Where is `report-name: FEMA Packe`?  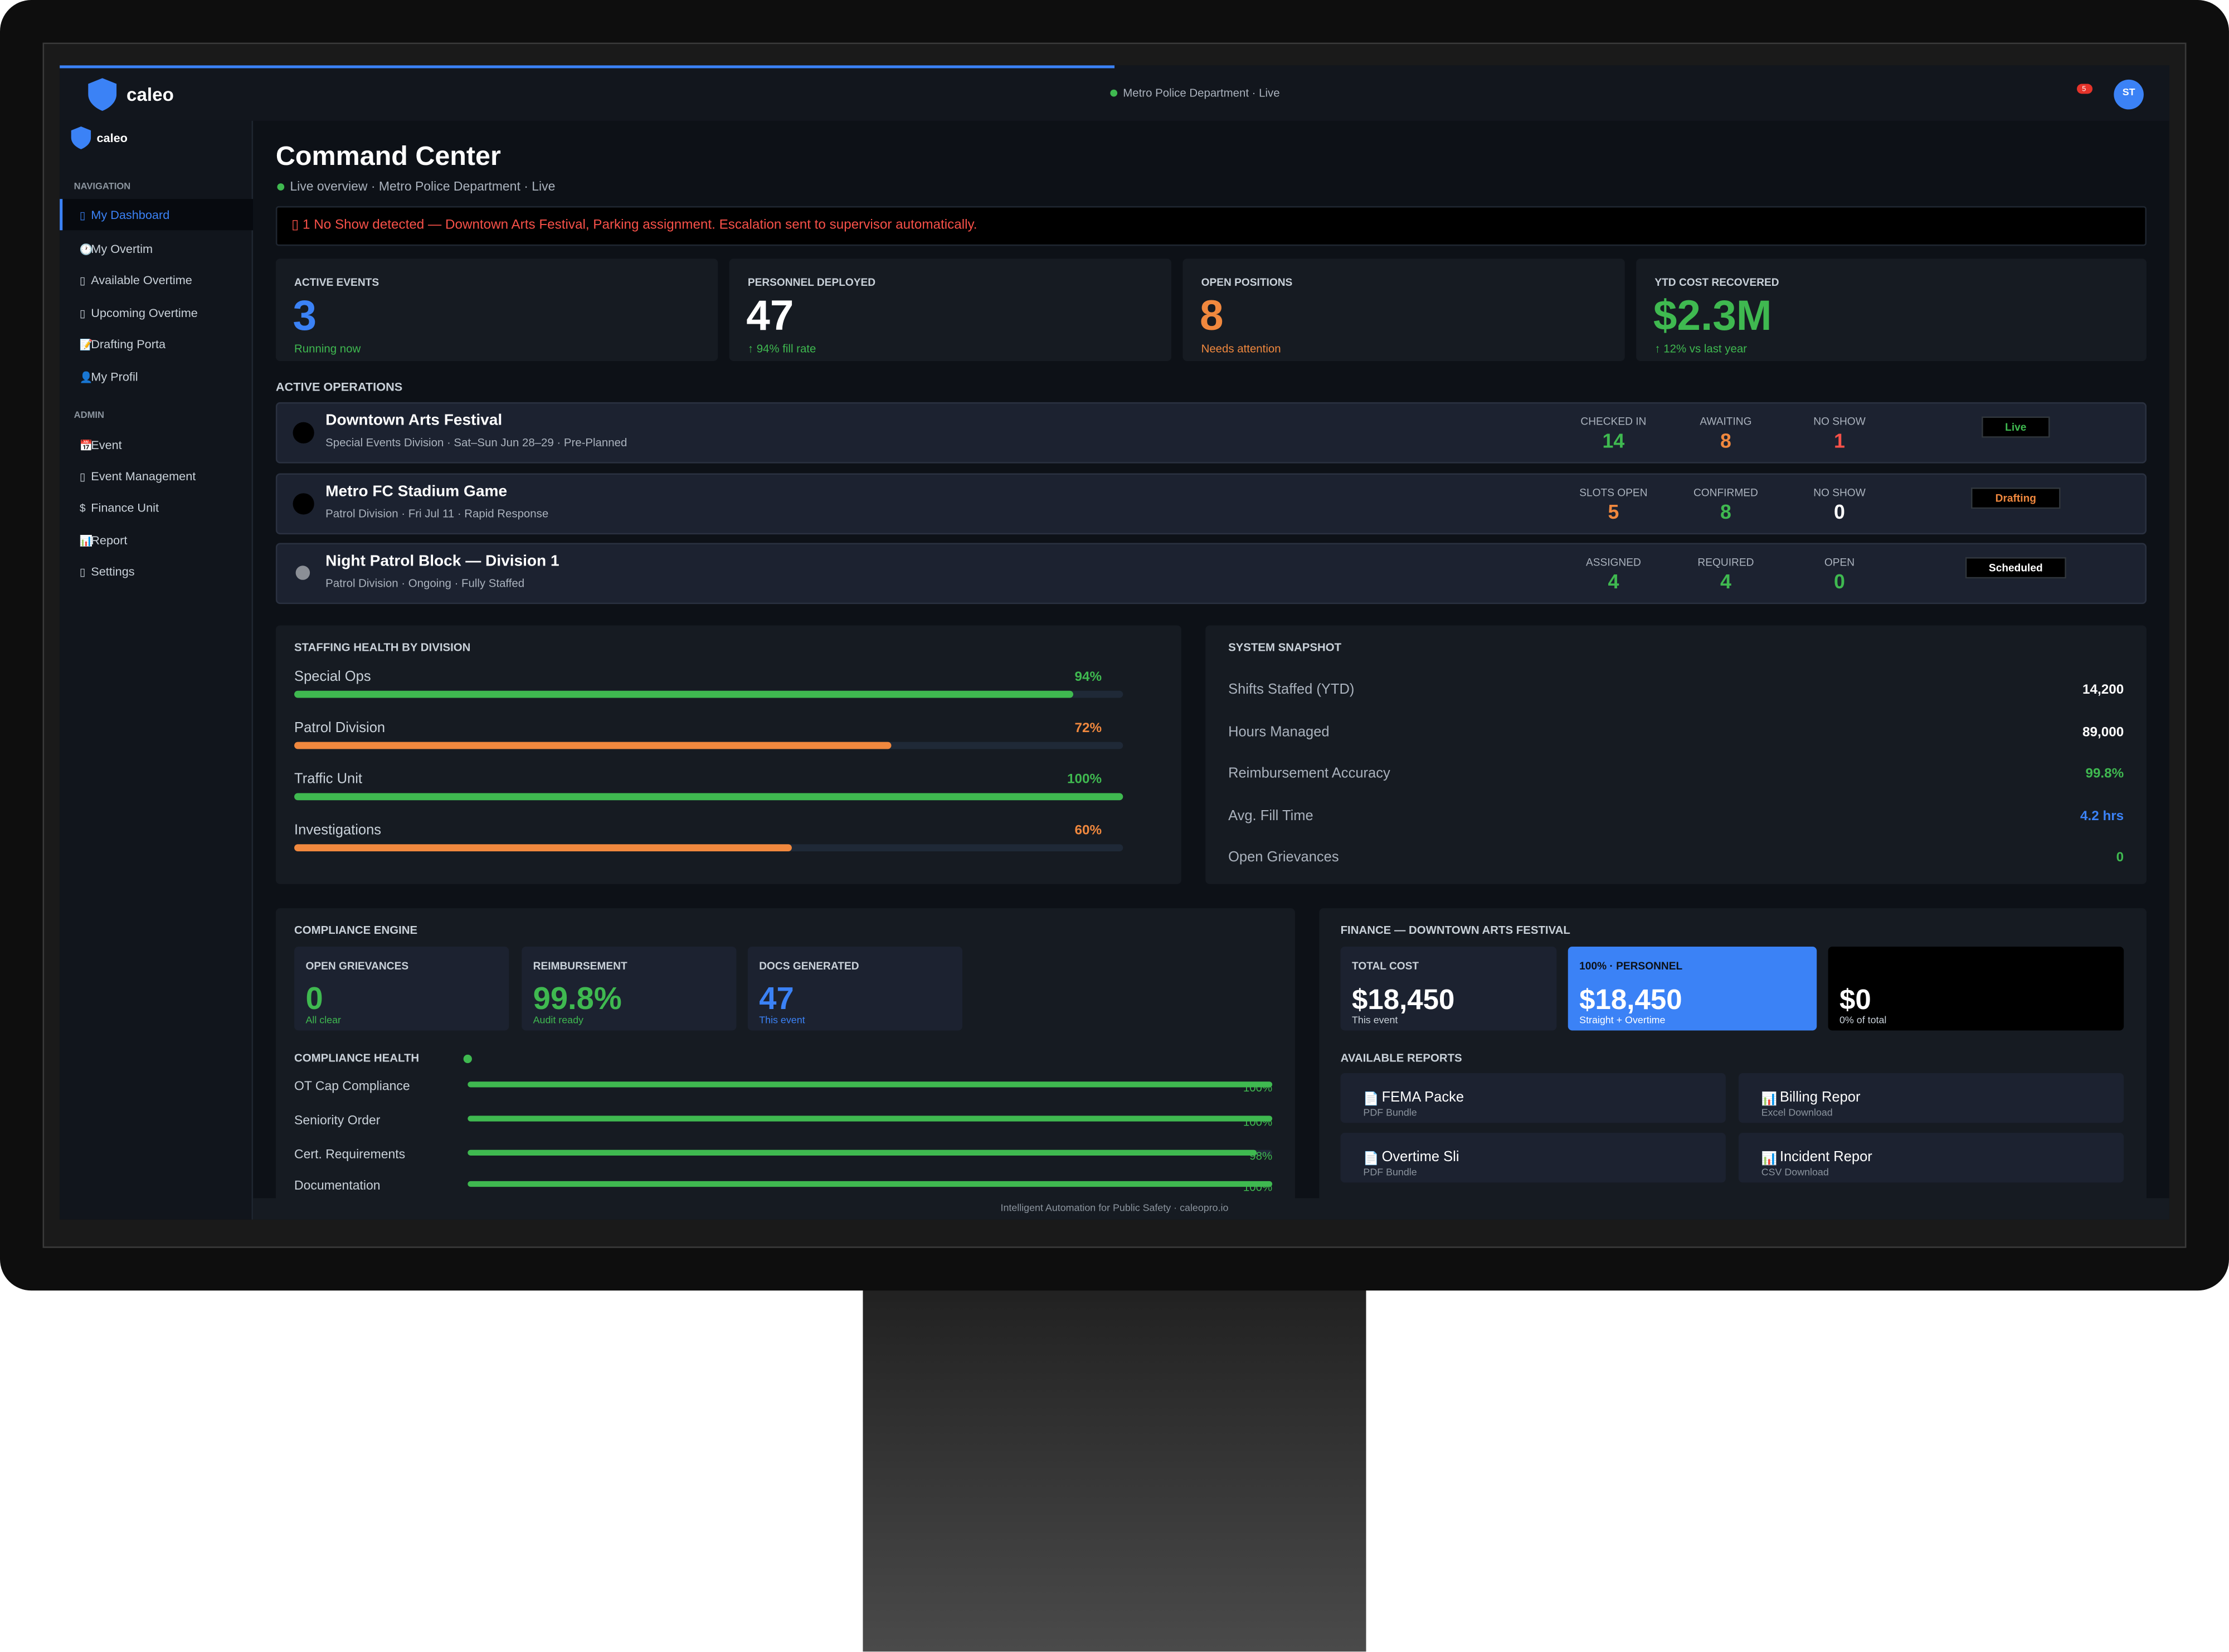
report-name: FEMA Packe is located at coordinates (1423, 1098).